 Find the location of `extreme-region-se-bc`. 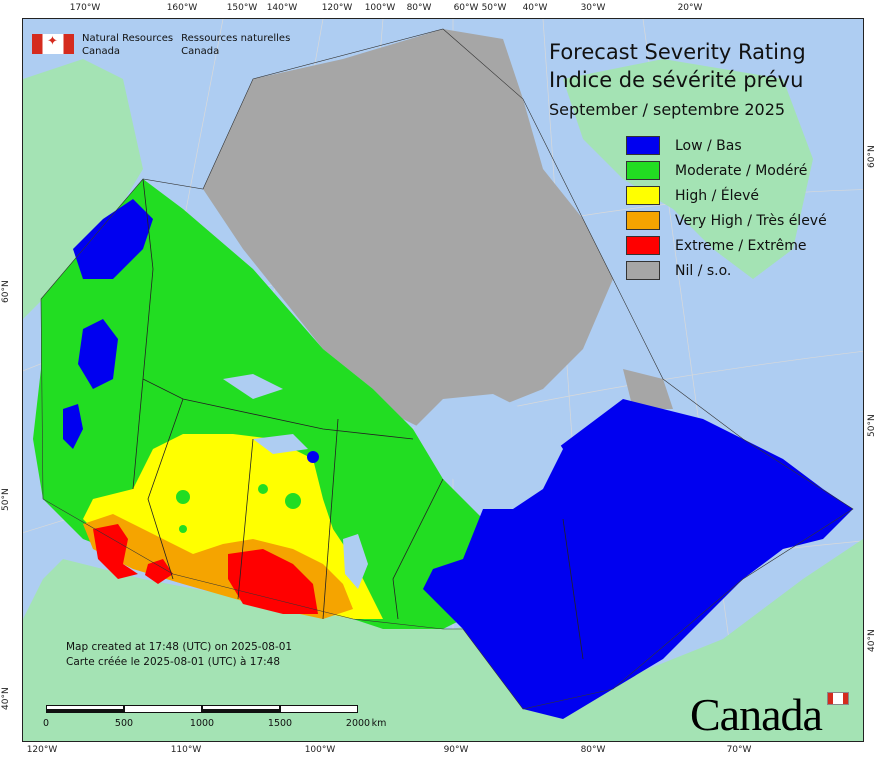

extreme-region-se-bc is located at coordinates (159, 571).